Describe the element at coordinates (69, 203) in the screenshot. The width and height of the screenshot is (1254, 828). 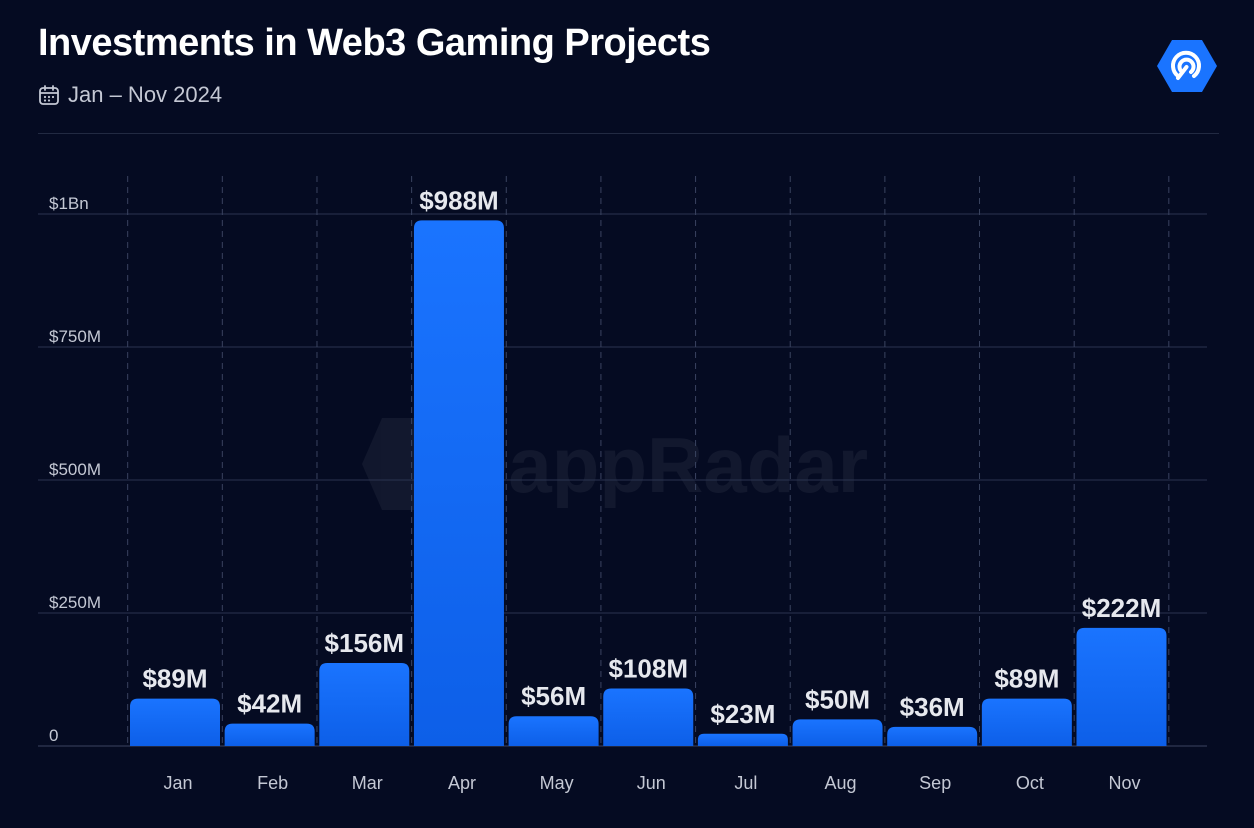
I see `y-tick-label: $1Bn` at that location.